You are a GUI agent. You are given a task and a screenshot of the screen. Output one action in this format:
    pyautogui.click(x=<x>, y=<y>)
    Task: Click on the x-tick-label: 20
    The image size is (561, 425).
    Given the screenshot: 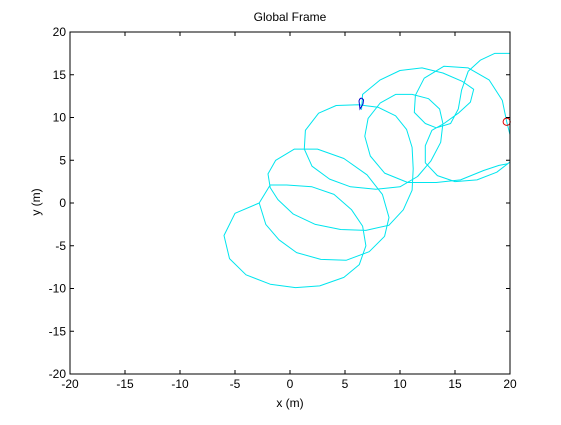 What is the action you would take?
    pyautogui.click(x=510, y=384)
    